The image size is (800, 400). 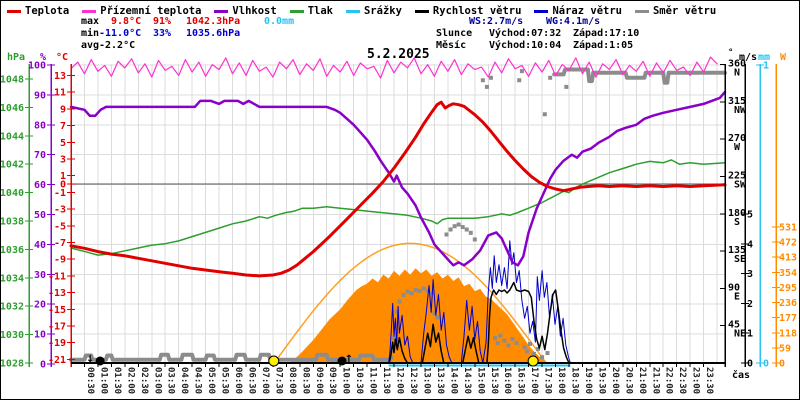 I want to click on sun-label: Slunce, so click(x=454, y=33).